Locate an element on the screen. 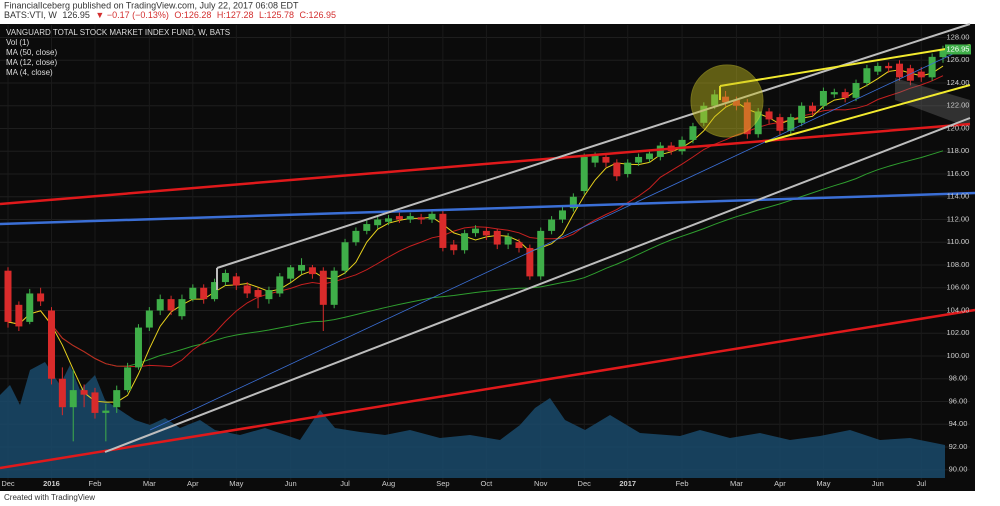 The image size is (1000, 506). quote-symbol: BATS:VTI, W is located at coordinates (30, 15).